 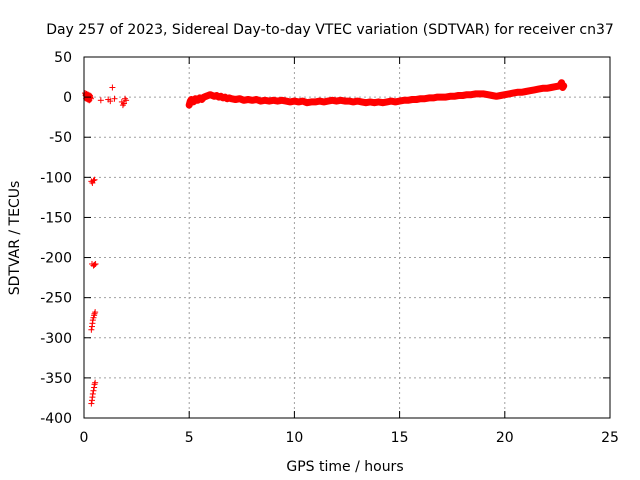 What do you see at coordinates (56, 178) in the screenshot?
I see `y-tick-label: -100` at bounding box center [56, 178].